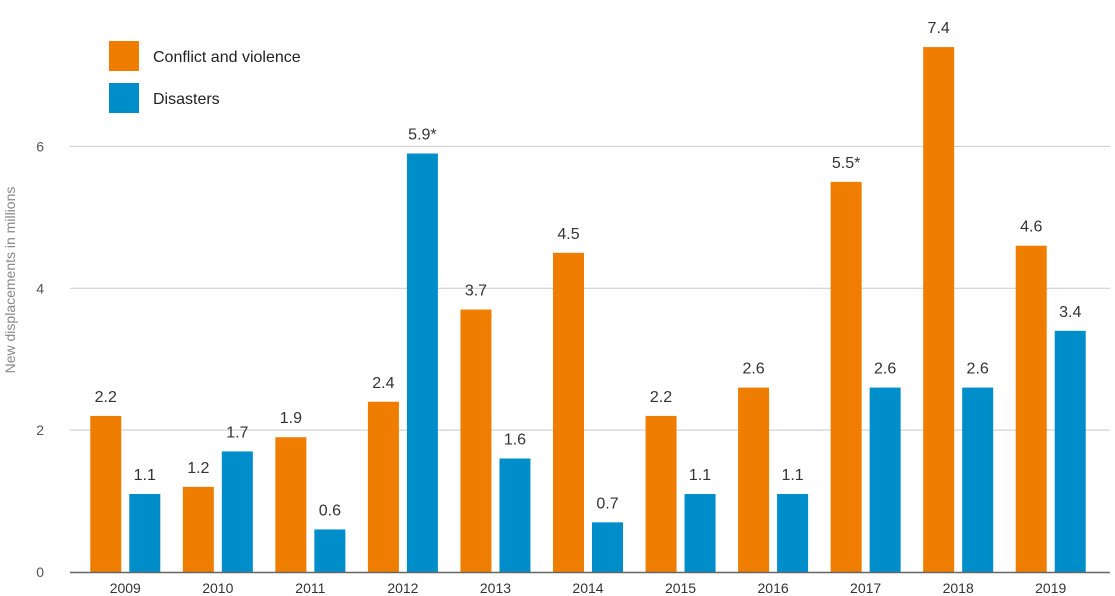  Describe the element at coordinates (568, 412) in the screenshot. I see `bar-conflict-and-violence-2014` at that location.